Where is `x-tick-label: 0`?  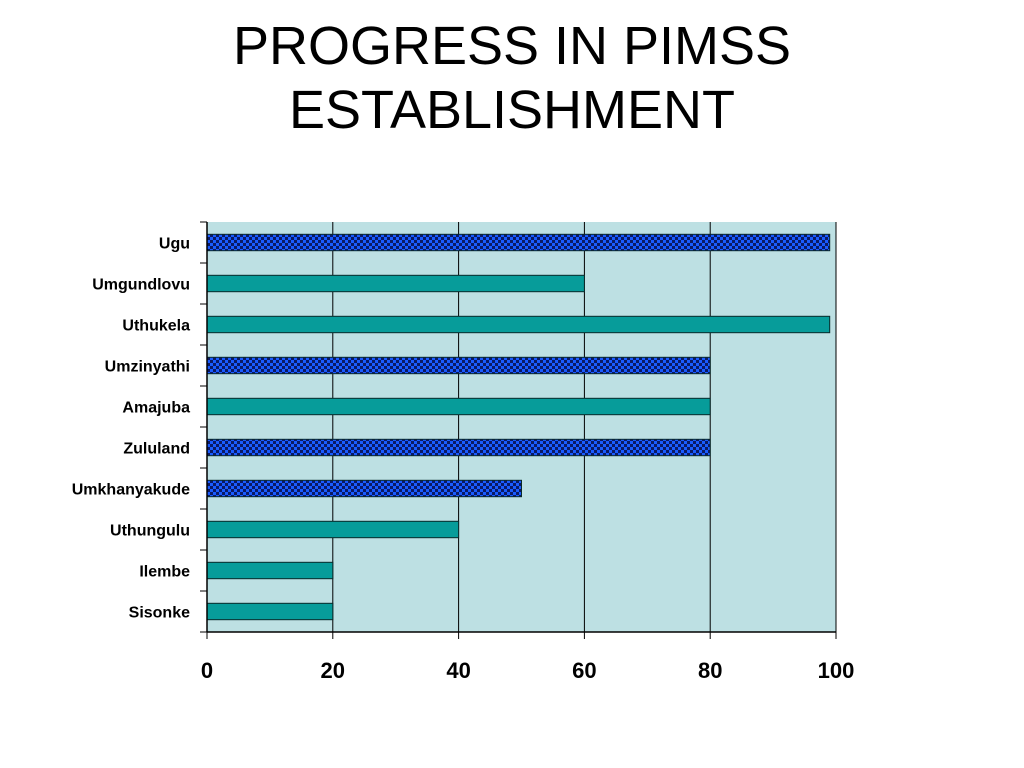
x-tick-label: 0 is located at coordinates (207, 670).